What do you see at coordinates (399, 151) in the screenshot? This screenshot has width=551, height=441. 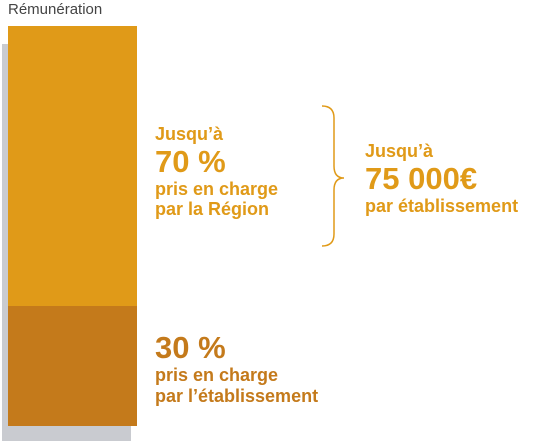 I see `label-max-prefix: Jusqu’à` at bounding box center [399, 151].